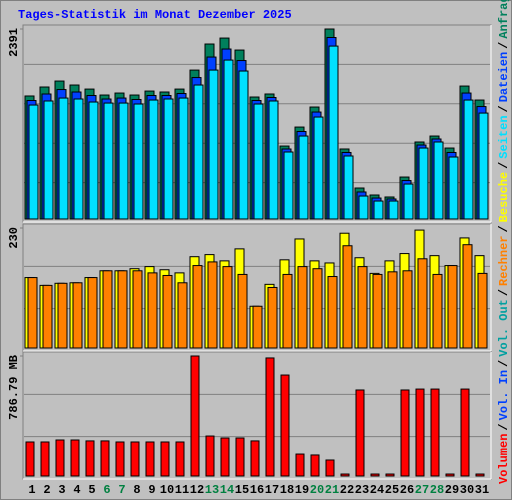 This screenshot has height=500, width=512. What do you see at coordinates (392, 490) in the screenshot?
I see `x-tick-label: 25` at bounding box center [392, 490].